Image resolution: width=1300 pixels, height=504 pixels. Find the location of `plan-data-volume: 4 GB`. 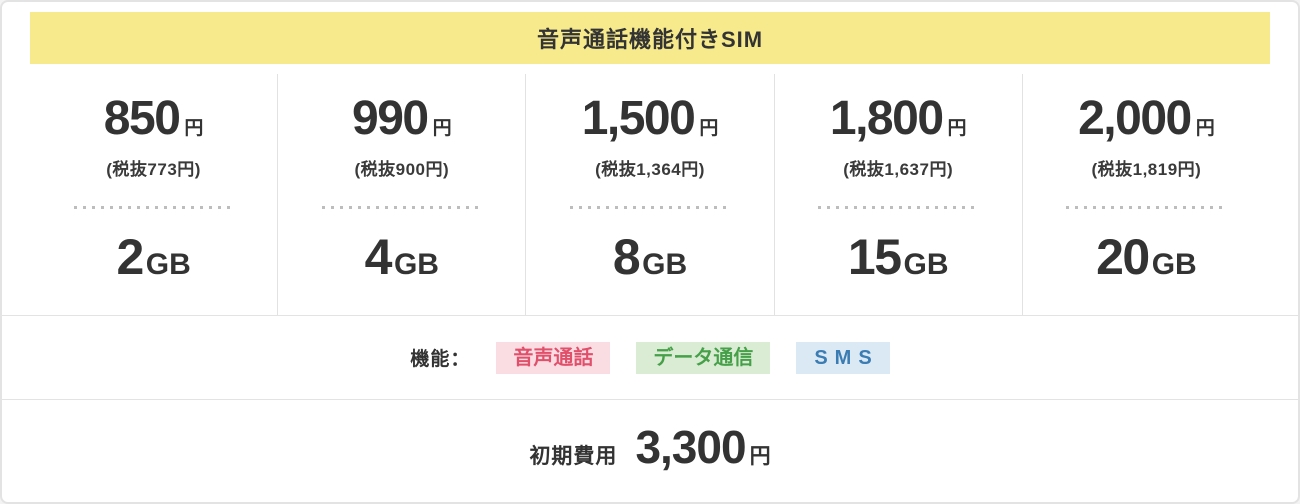

plan-data-volume: 4 GB is located at coordinates (401, 257).